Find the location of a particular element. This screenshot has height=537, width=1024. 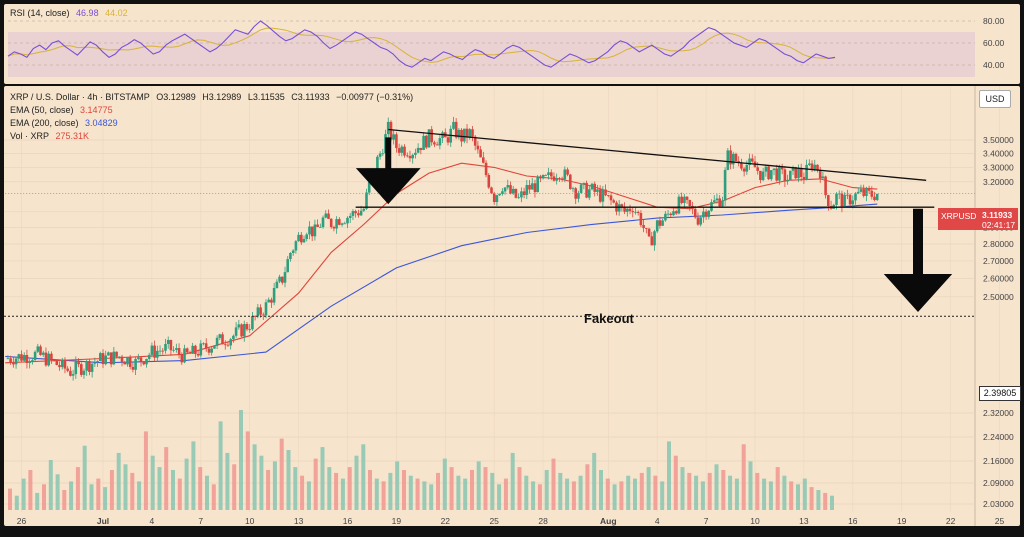

price-tick-label: 3.20000 is located at coordinates (998, 182).